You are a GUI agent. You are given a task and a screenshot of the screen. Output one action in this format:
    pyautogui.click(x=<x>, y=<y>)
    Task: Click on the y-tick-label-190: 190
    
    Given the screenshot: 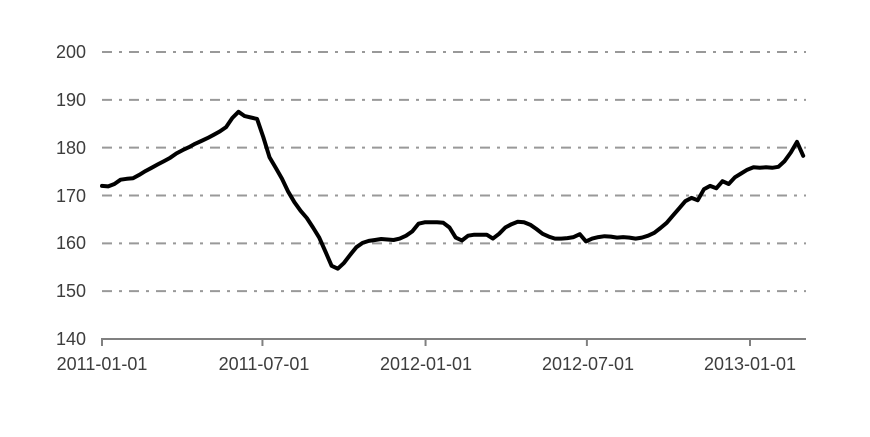 What is the action you would take?
    pyautogui.click(x=70, y=100)
    